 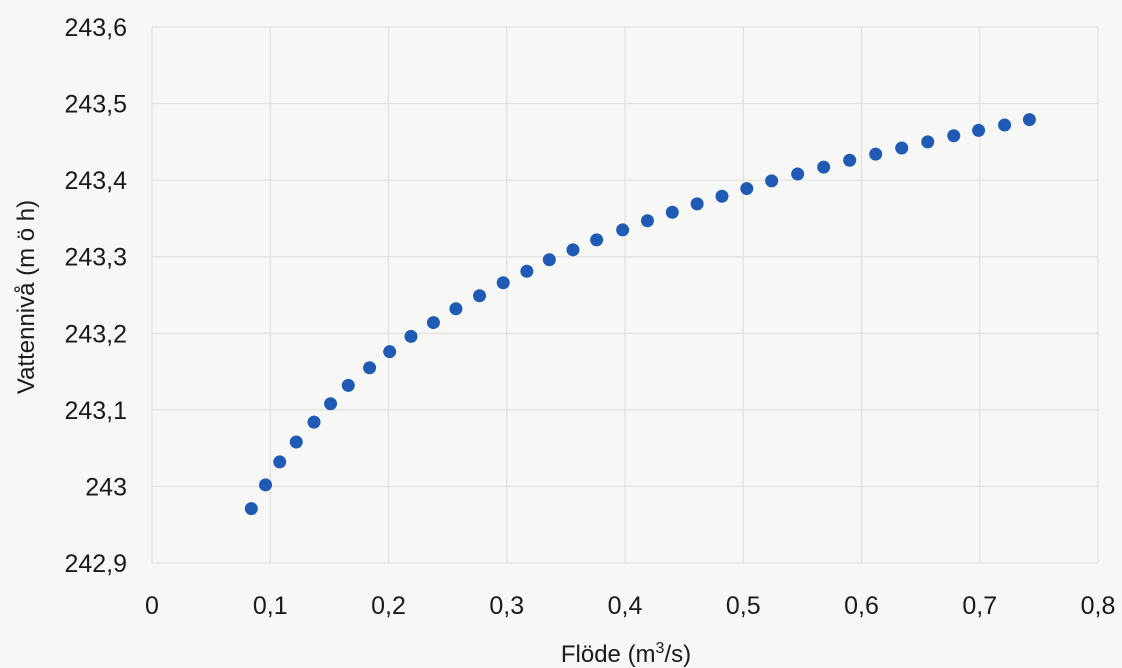 I want to click on y-tick-label: 243,6, so click(x=95, y=28).